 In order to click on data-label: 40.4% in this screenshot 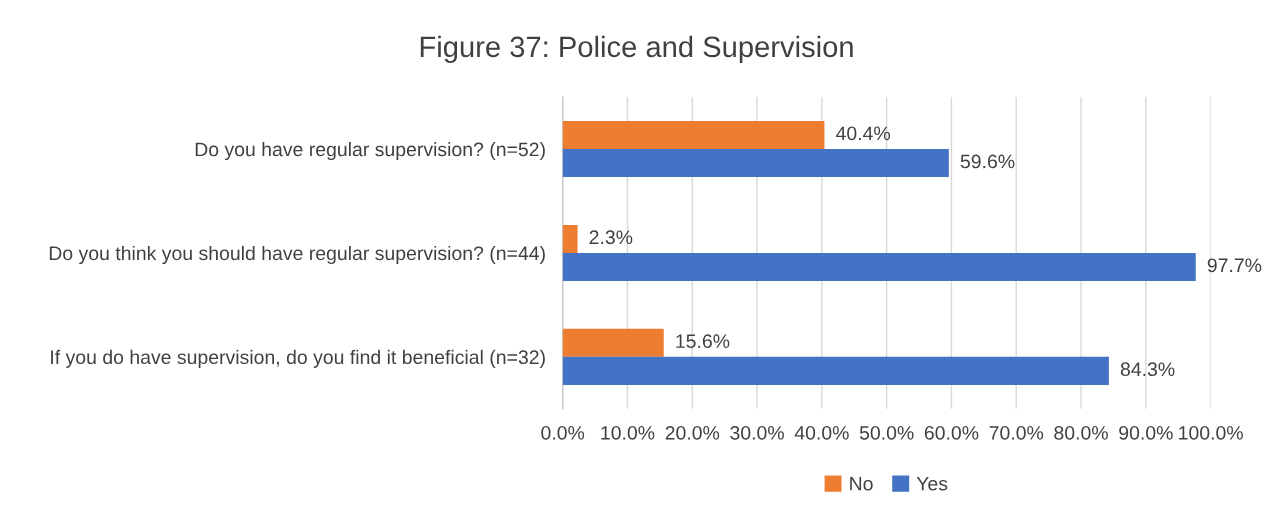, I will do `click(863, 133)`.